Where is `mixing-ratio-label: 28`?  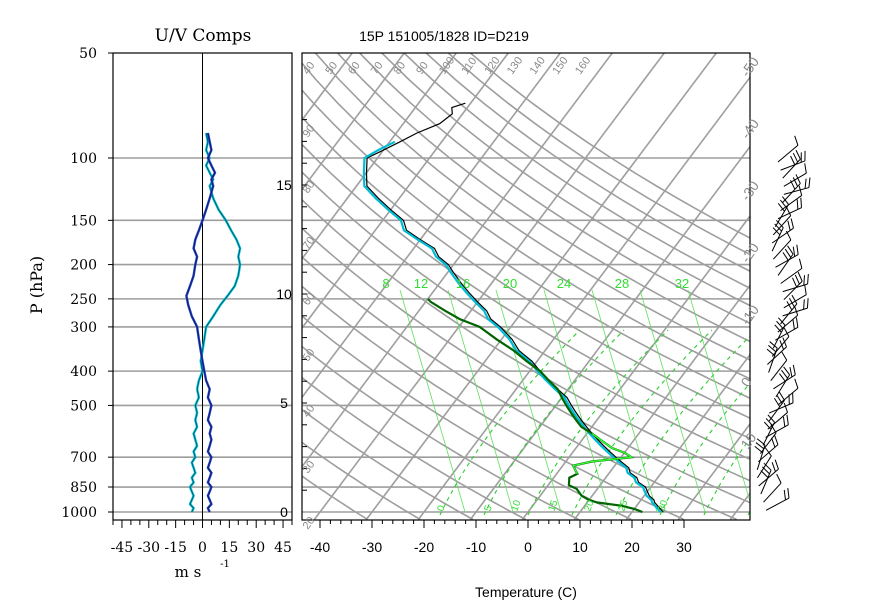
mixing-ratio-label: 28 is located at coordinates (622, 283).